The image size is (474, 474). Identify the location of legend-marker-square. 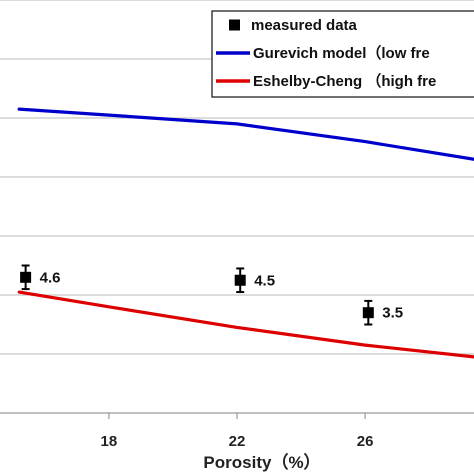
(234, 25).